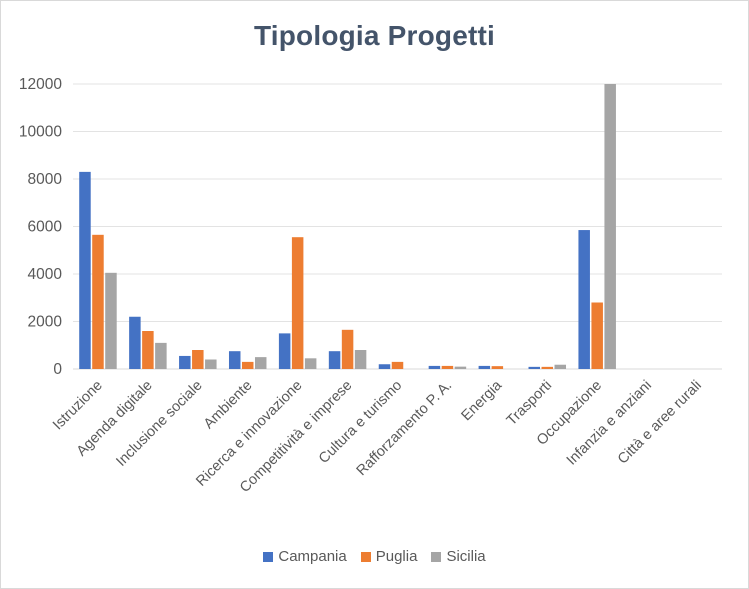 Image resolution: width=749 pixels, height=589 pixels. I want to click on y-tick-label: 10000, so click(40, 132).